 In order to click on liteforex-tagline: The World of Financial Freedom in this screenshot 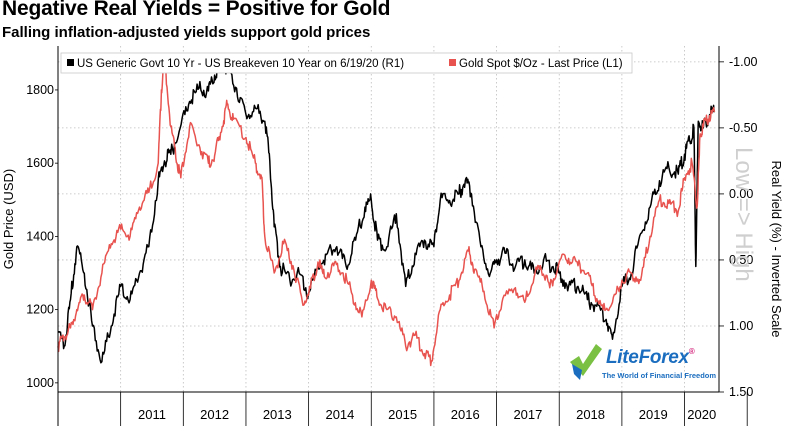, I will do `click(659, 375)`.